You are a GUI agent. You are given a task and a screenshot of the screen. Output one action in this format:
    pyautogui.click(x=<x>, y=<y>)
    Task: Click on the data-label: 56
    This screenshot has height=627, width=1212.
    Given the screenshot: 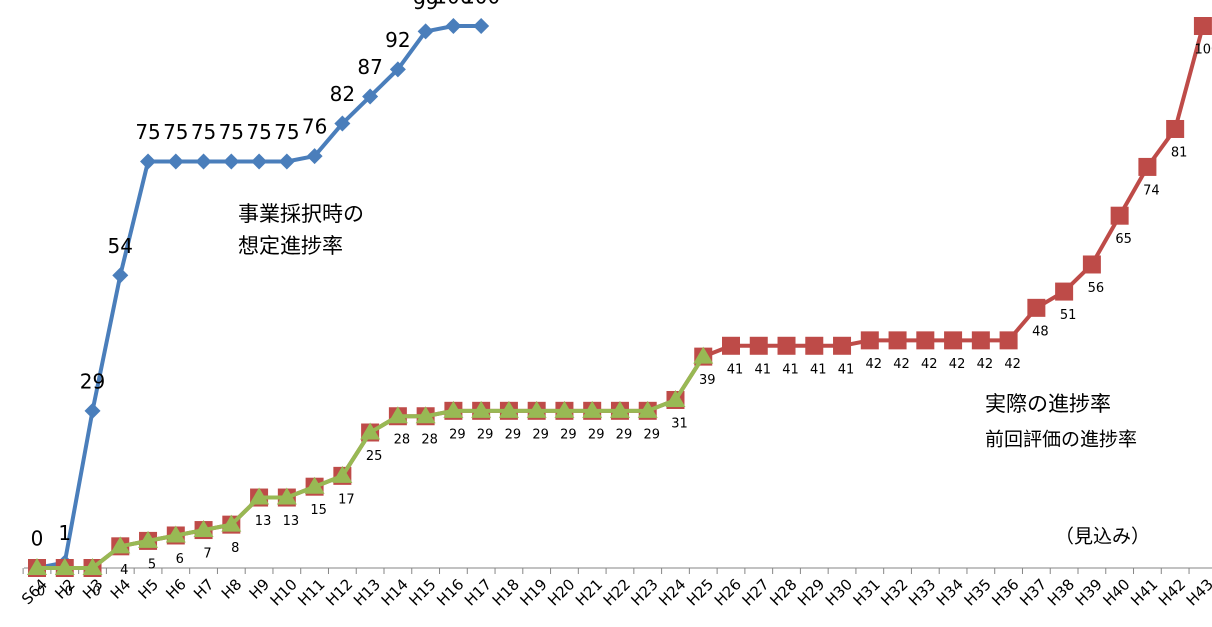 What is the action you would take?
    pyautogui.click(x=1096, y=288)
    